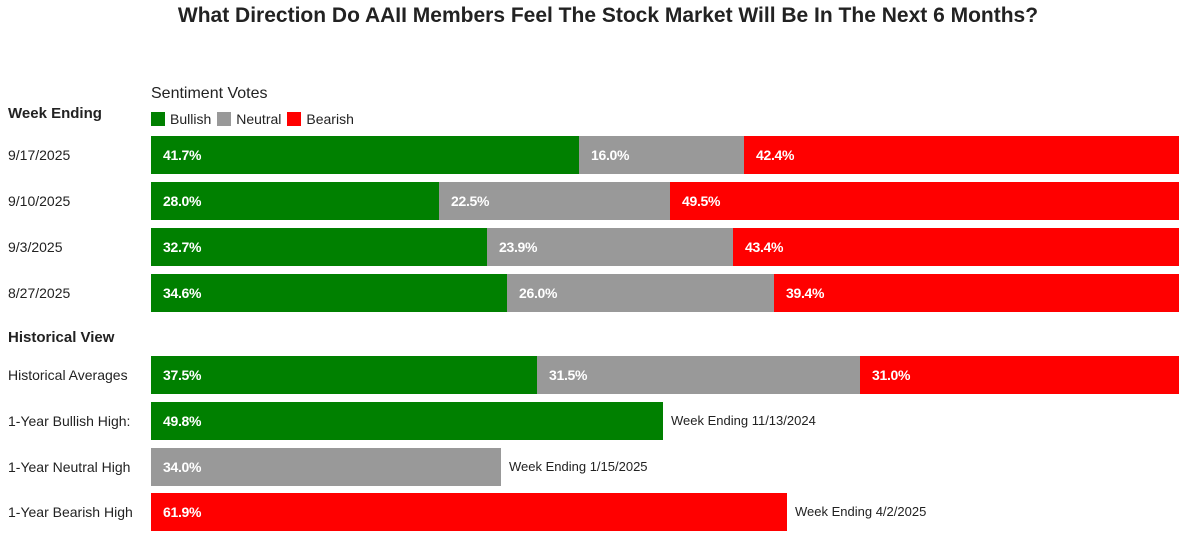  I want to click on bearish-high-row-bar: 61.9%, so click(665, 512).